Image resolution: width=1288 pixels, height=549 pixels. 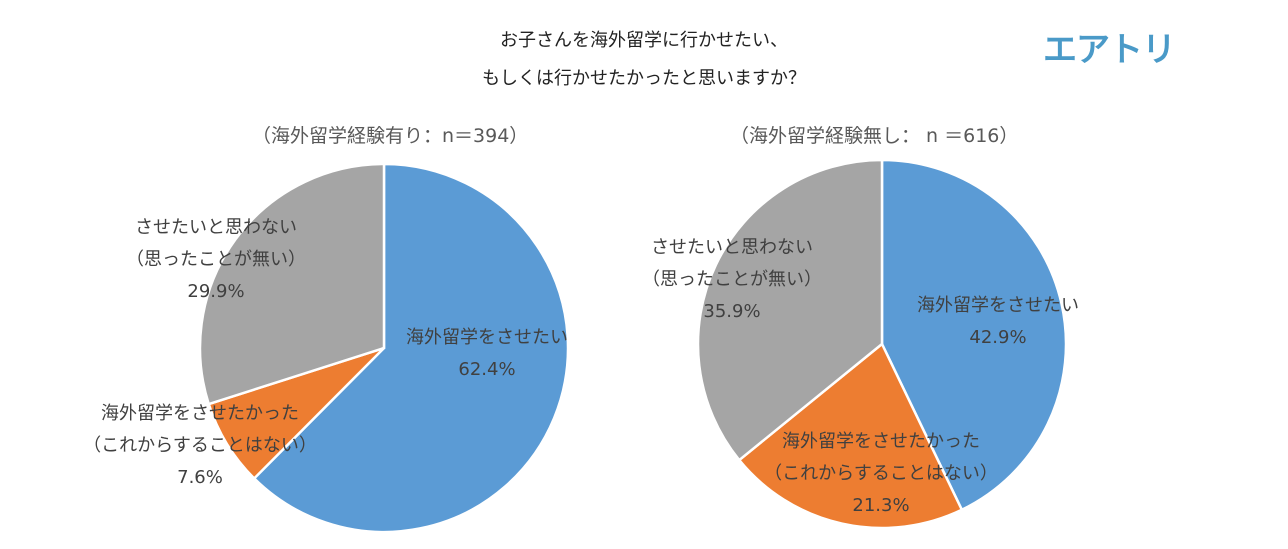 I want to click on pie2-label-wanted: 海外留学をさせたかった （これからすることはない） 21.3%, so click(x=881, y=474).